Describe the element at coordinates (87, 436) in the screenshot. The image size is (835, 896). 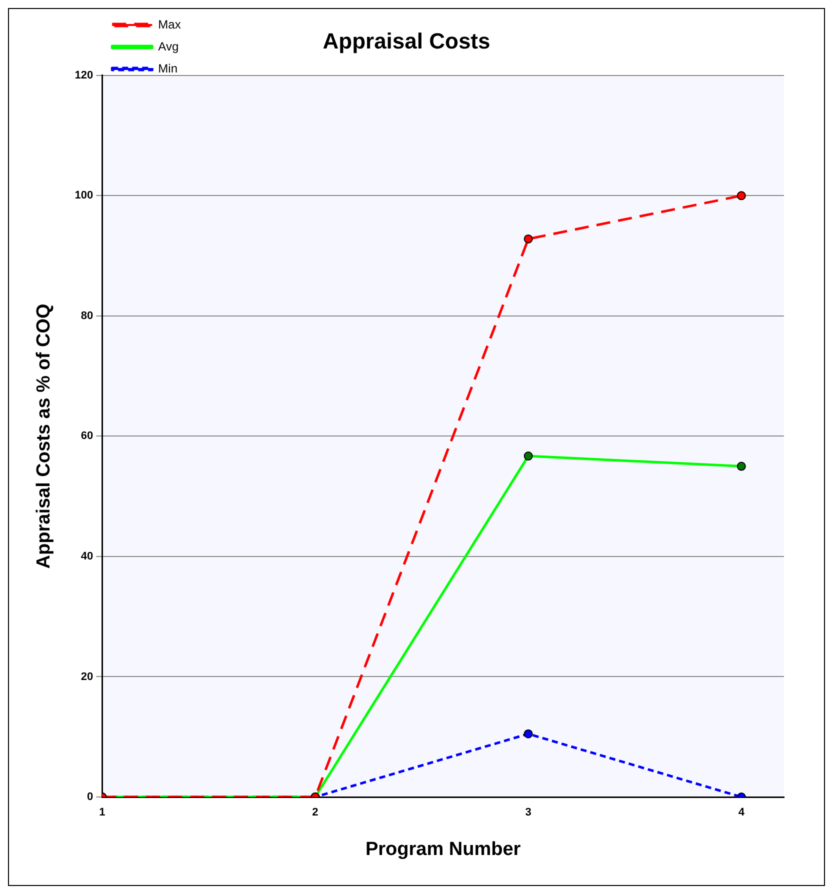
I see `y-tick-label: 60` at that location.